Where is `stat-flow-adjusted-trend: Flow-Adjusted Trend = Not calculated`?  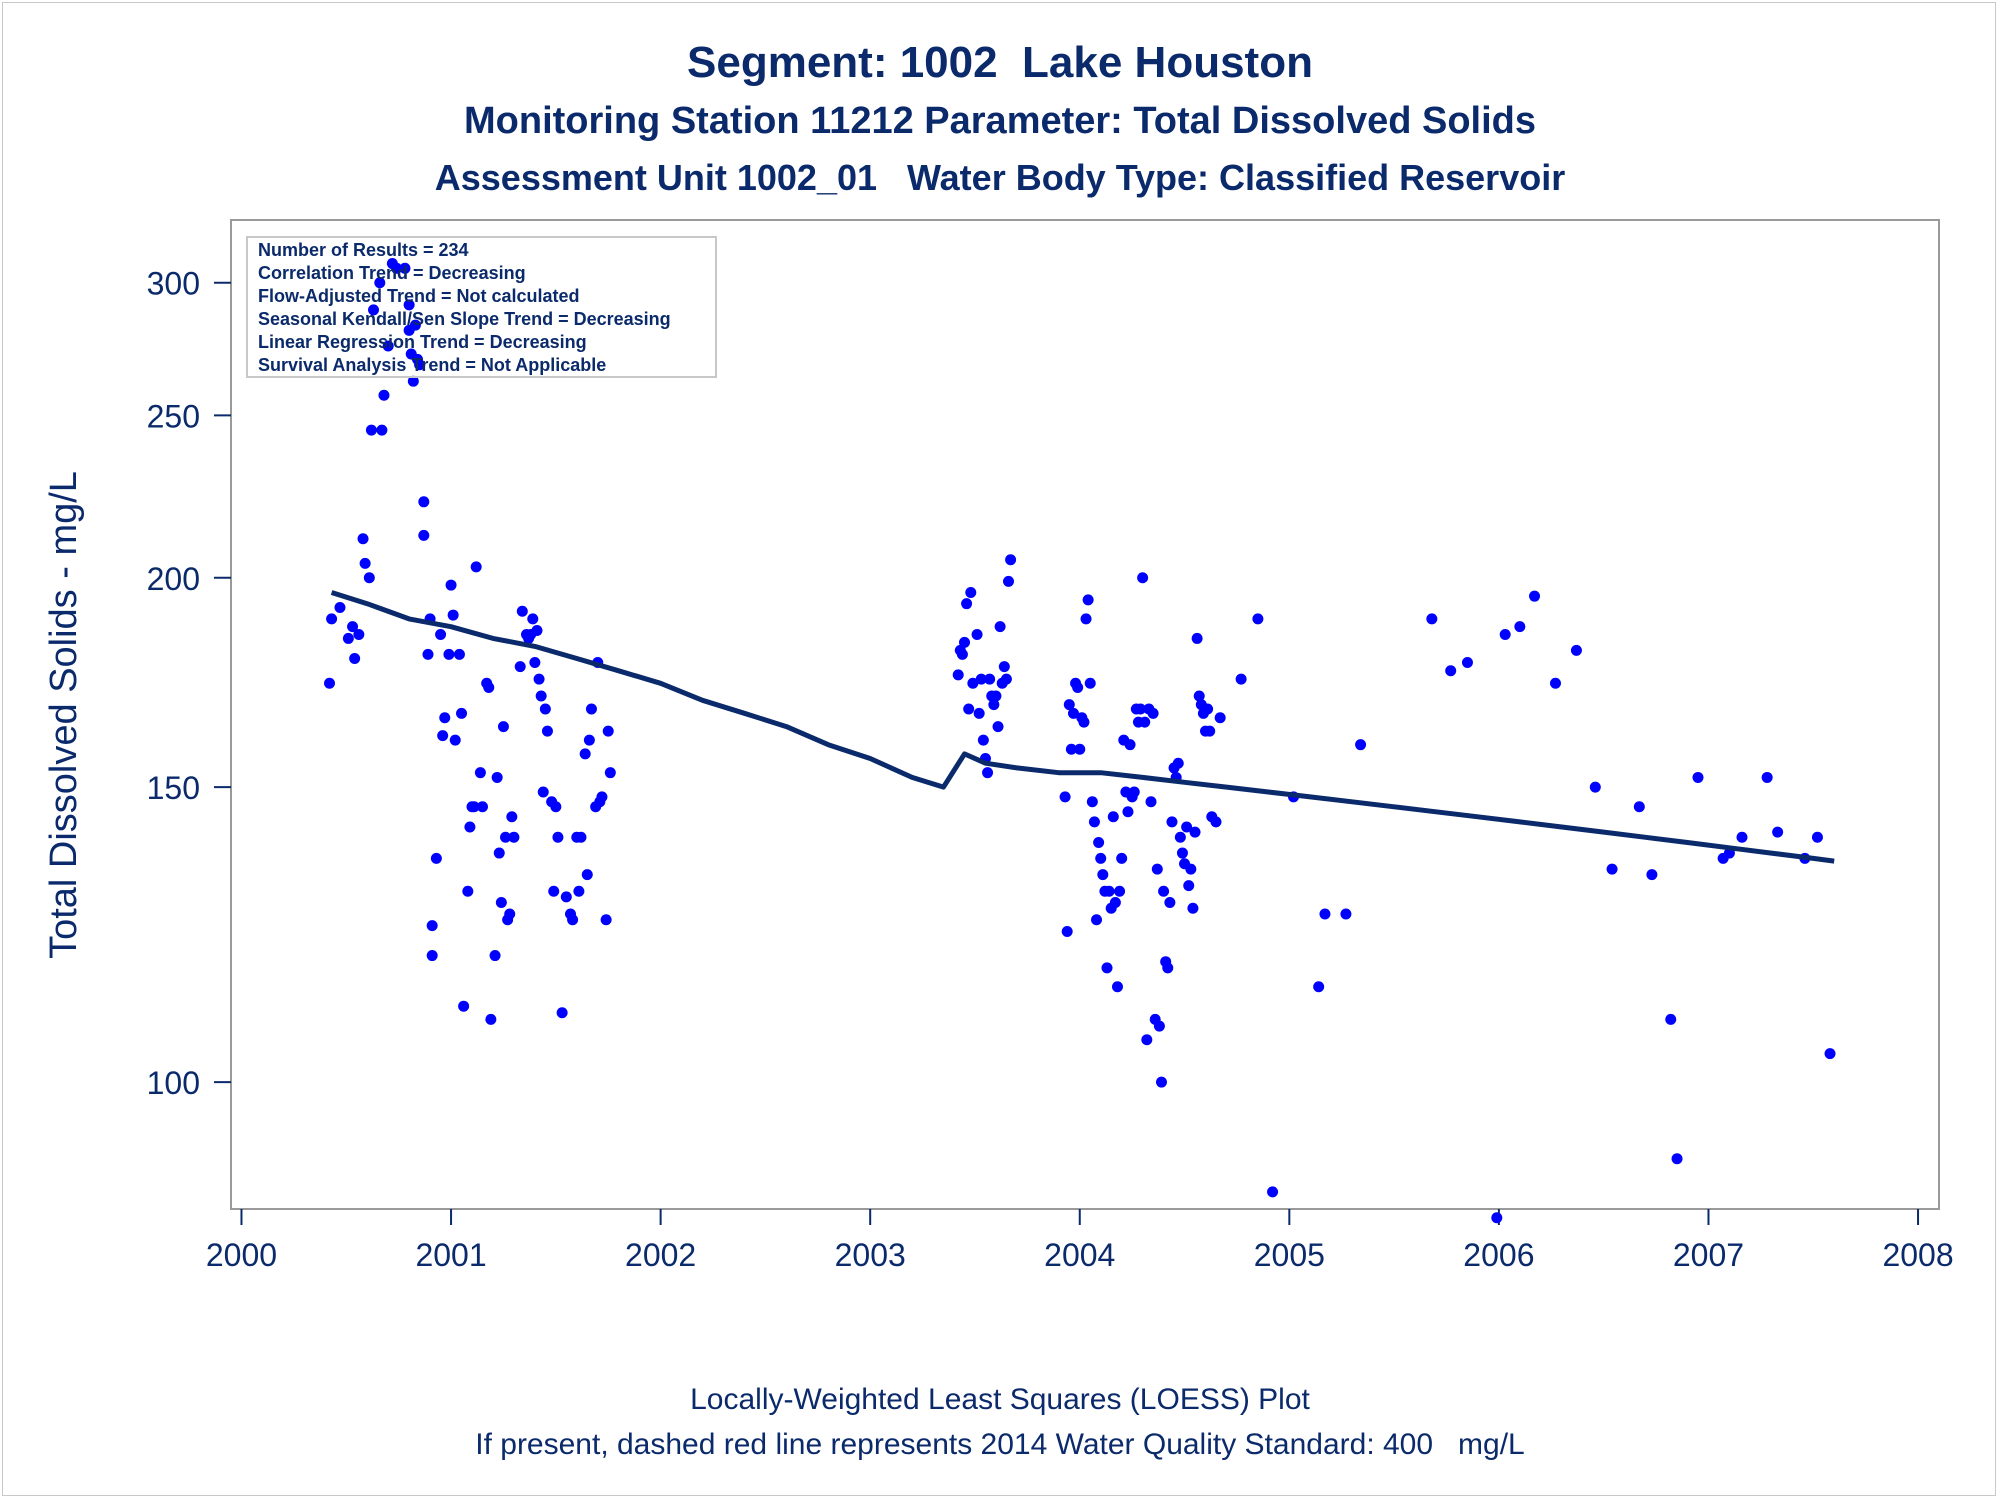 stat-flow-adjusted-trend: Flow-Adjusted Trend = Not calculated is located at coordinates (419, 296).